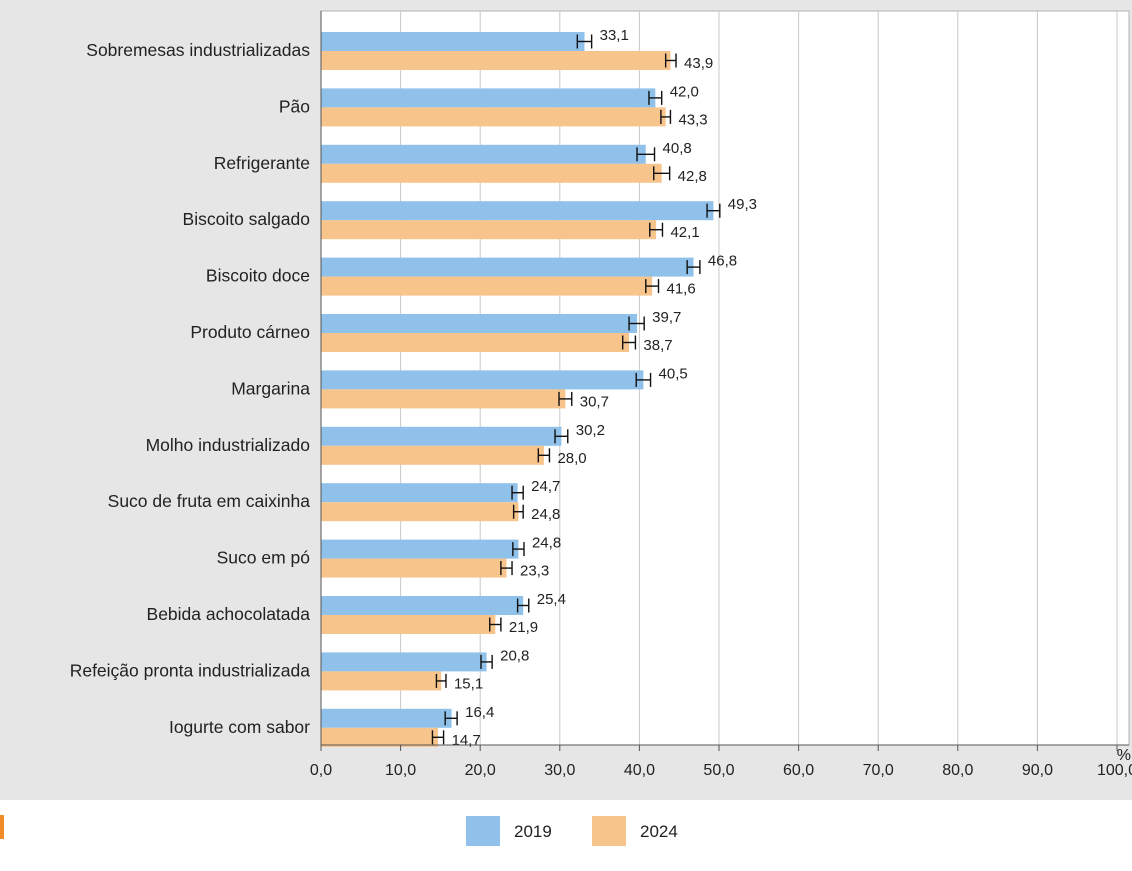 The image size is (1132, 871). What do you see at coordinates (722, 261) in the screenshot?
I see `value-label: 46,8` at bounding box center [722, 261].